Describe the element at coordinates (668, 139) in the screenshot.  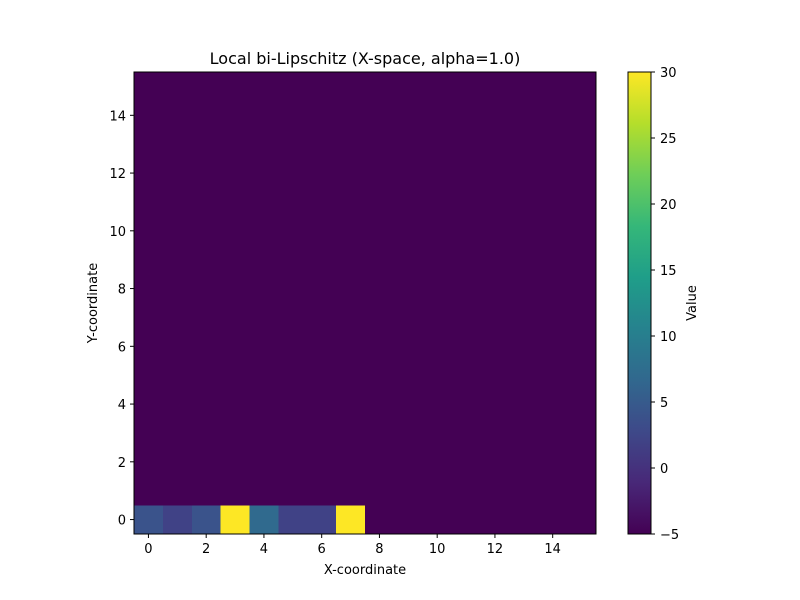
I see `colorbar-tick-label: 25` at that location.